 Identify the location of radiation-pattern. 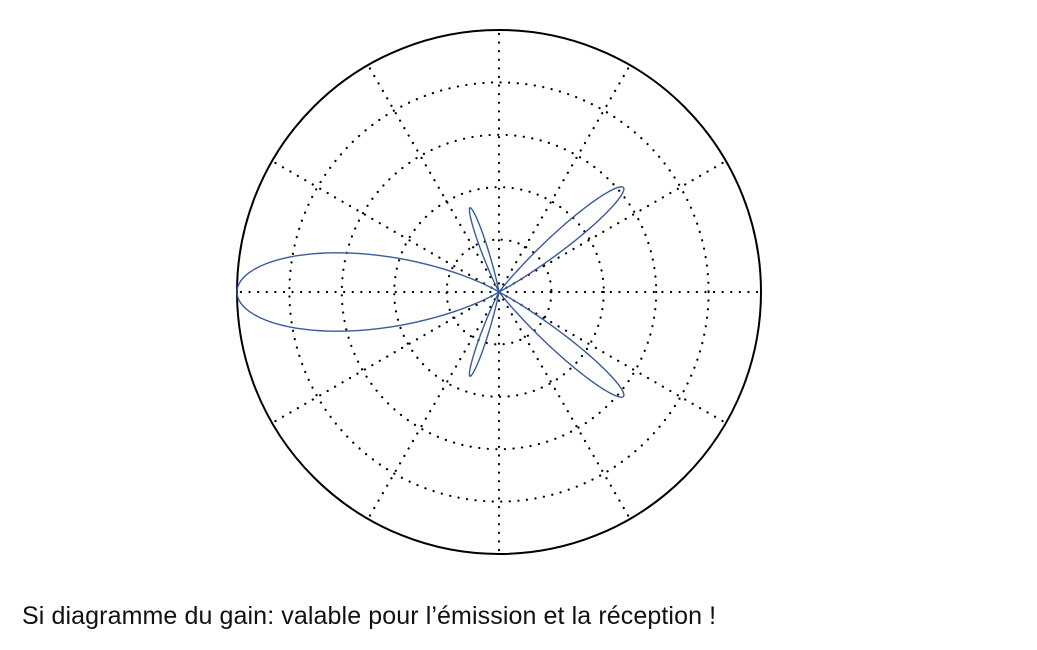
(430, 292).